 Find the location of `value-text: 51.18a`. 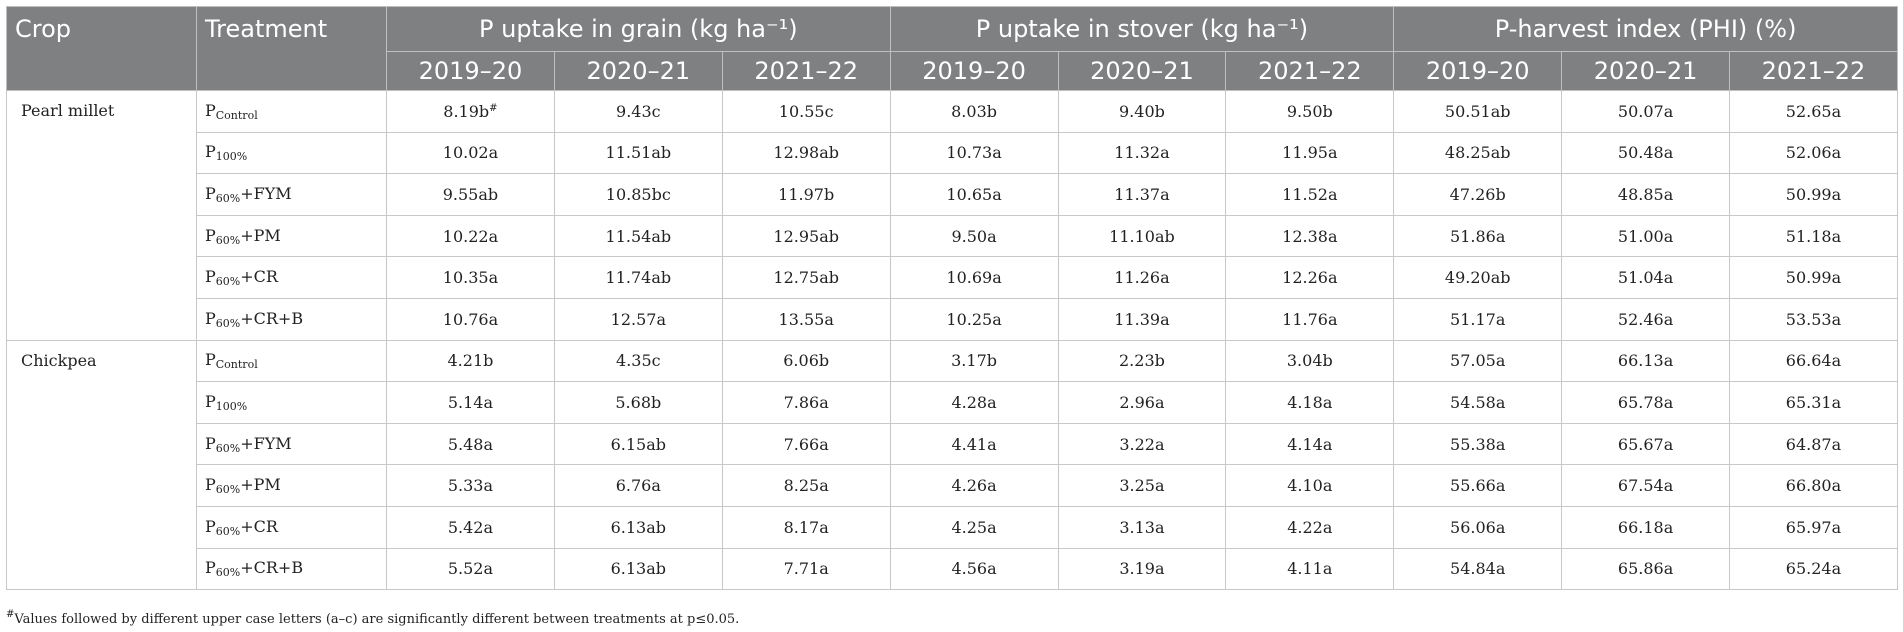

value-text: 51.18a is located at coordinates (1813, 236).